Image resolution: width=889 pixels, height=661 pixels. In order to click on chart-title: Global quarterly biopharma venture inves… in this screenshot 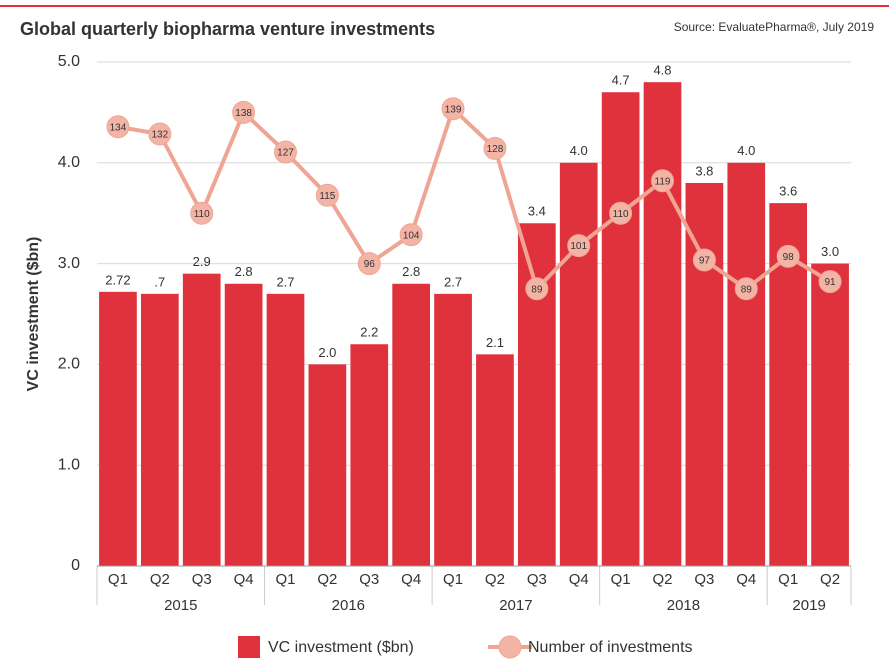, I will do `click(227, 29)`.